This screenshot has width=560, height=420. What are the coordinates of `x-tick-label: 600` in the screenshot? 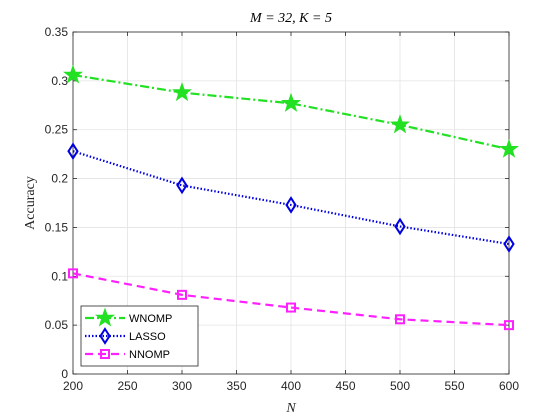 It's located at (509, 386).